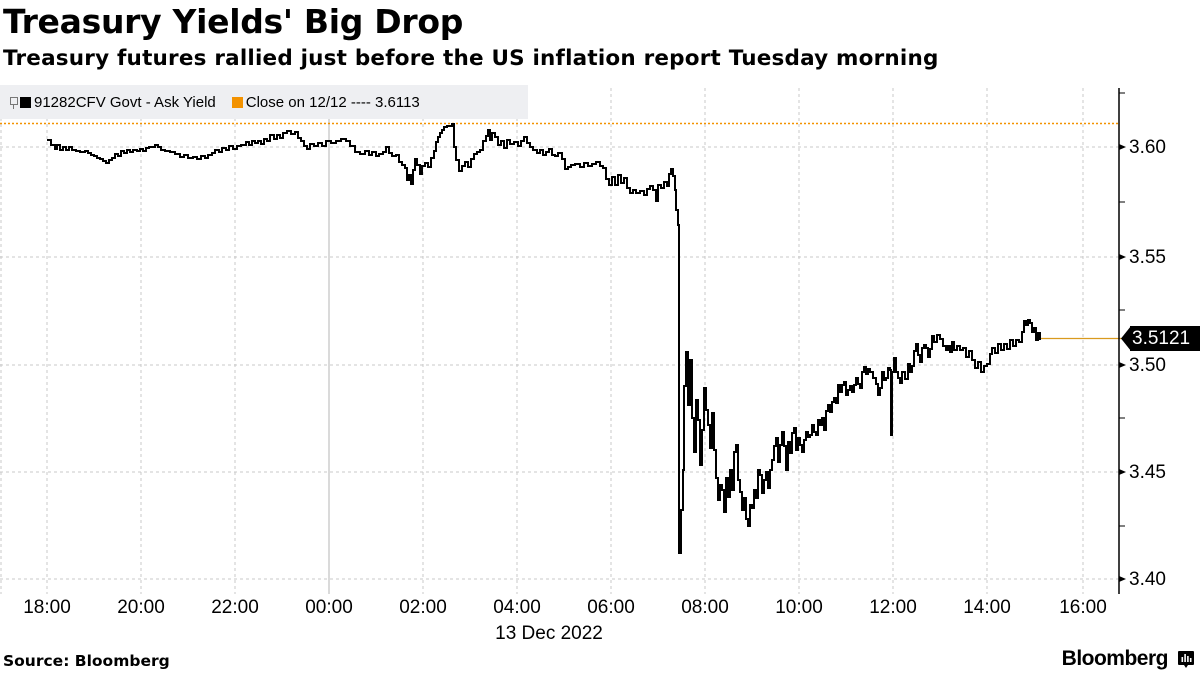 The width and height of the screenshot is (1200, 675). What do you see at coordinates (1147, 257) in the screenshot?
I see `y-tick-label: 3.55` at bounding box center [1147, 257].